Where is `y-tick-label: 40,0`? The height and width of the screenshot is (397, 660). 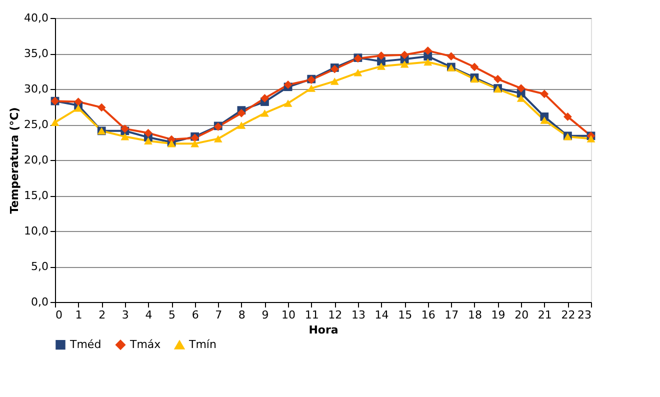
y-tick-label: 40,0 is located at coordinates (36, 18).